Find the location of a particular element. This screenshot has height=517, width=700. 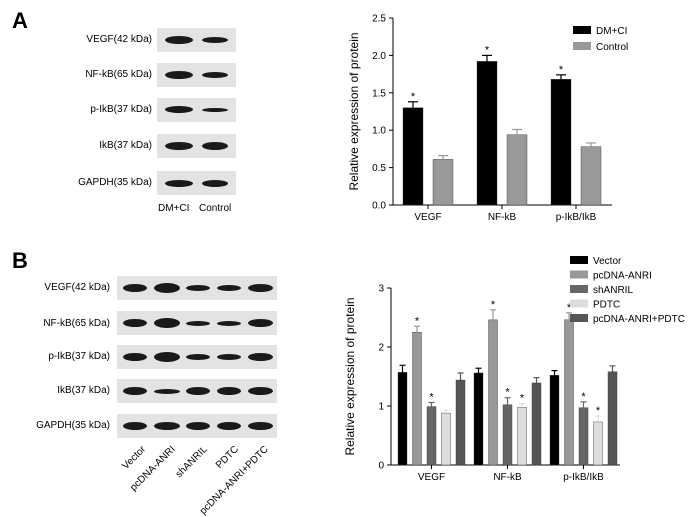

blot-a-lane-label: DM+CI is located at coordinates (174, 208).